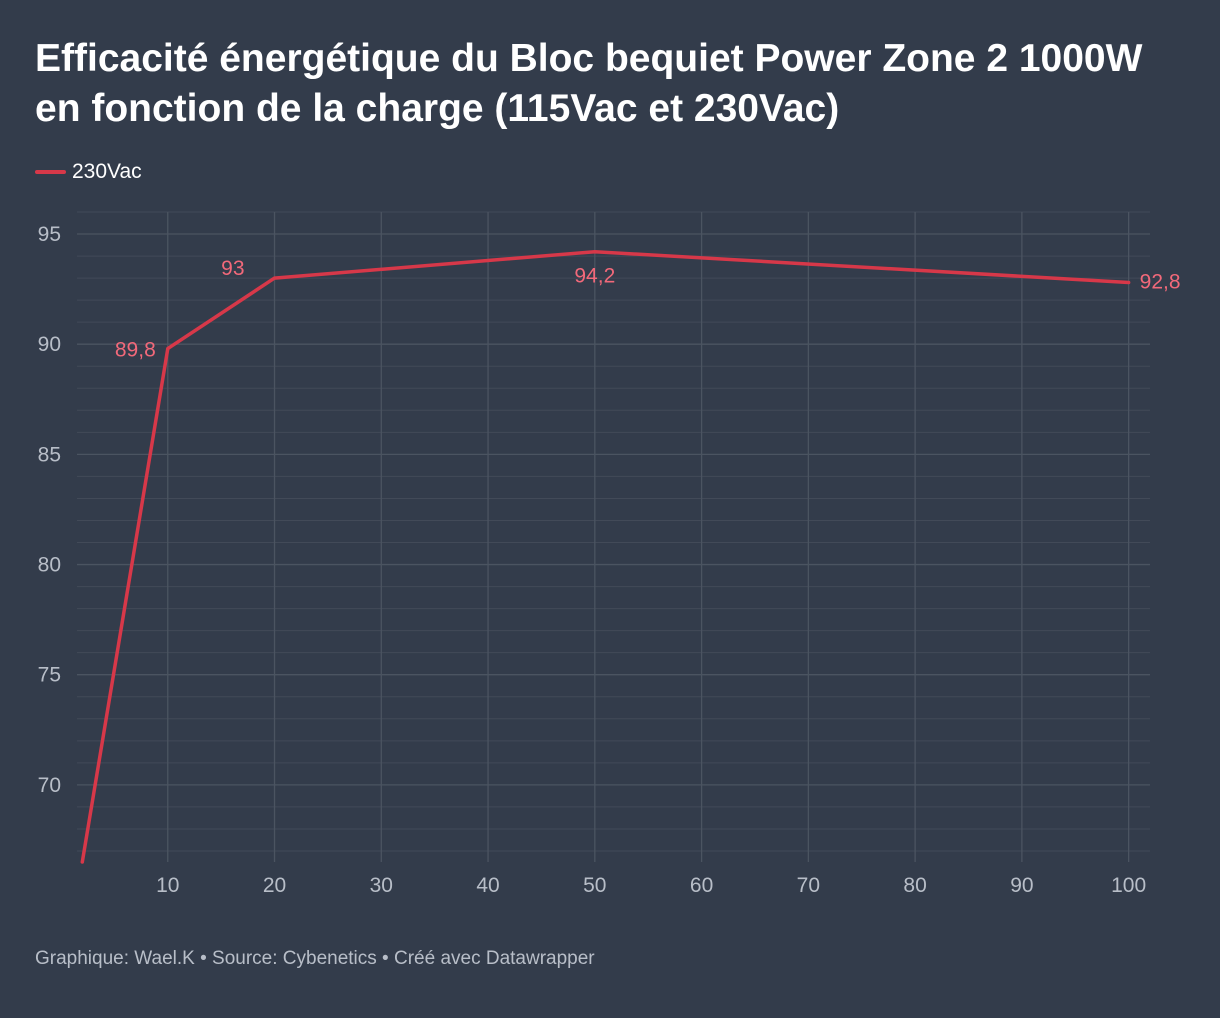  I want to click on y-tick-label: 95, so click(49, 234).